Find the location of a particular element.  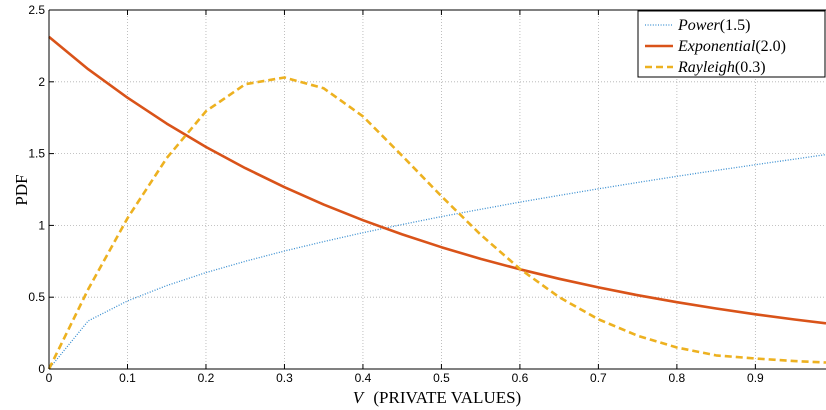

x-tick-label: 0.5 is located at coordinates (441, 378).